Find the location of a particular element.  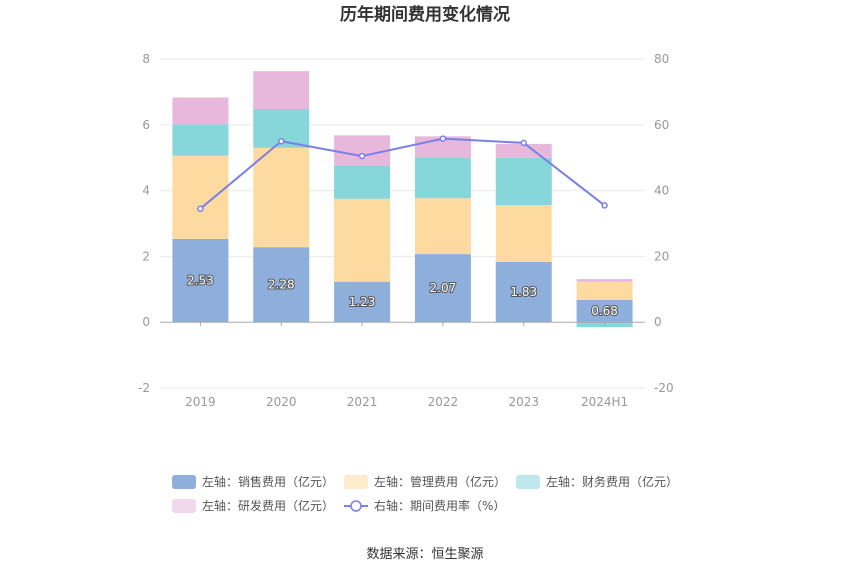

right-tick-label: 20 is located at coordinates (661, 256).